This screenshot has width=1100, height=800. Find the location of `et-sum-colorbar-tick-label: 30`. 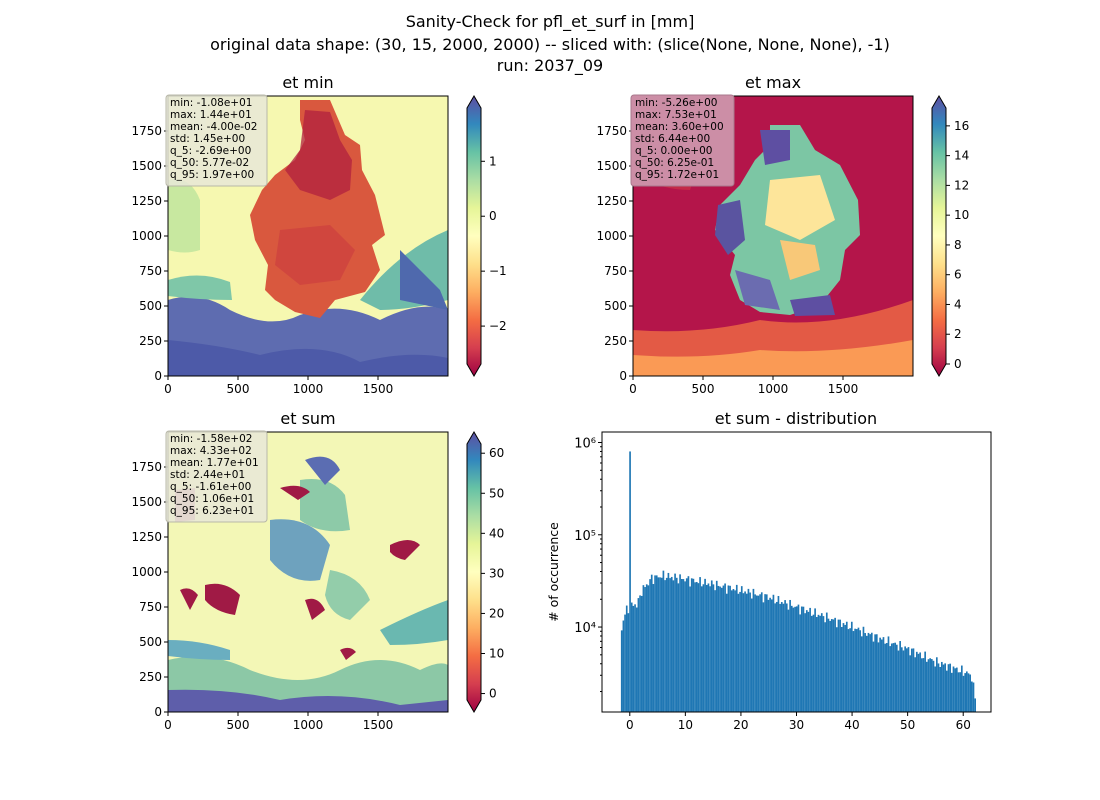

et-sum-colorbar-tick-label: 30 is located at coordinates (496, 573).